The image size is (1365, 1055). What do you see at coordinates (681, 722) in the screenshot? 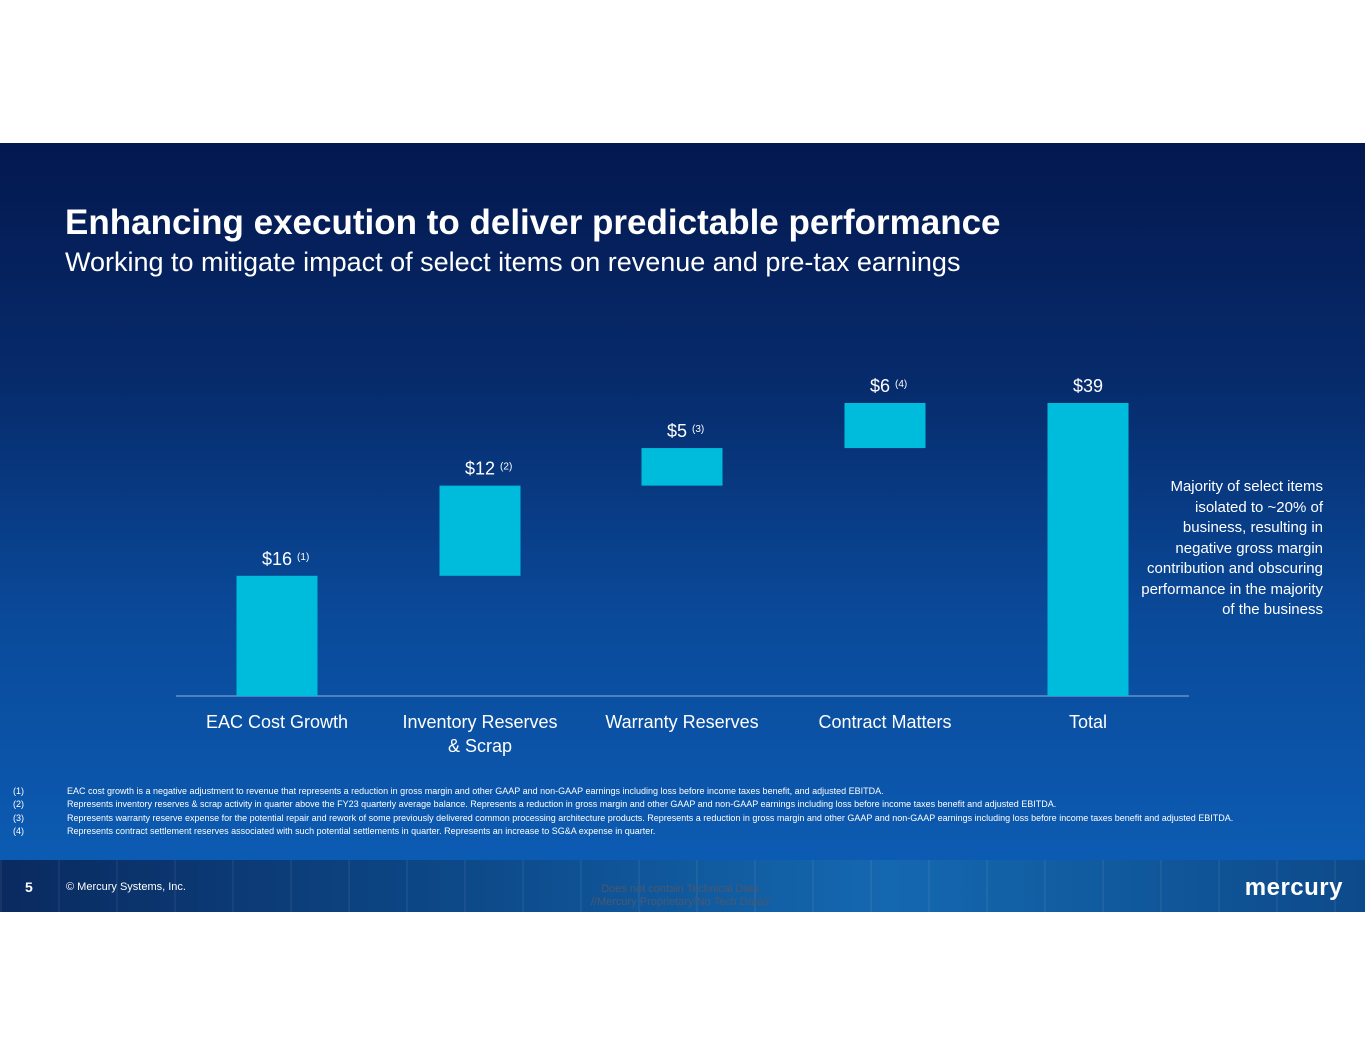
I see `category-label-3: Warranty Reserves` at bounding box center [681, 722].